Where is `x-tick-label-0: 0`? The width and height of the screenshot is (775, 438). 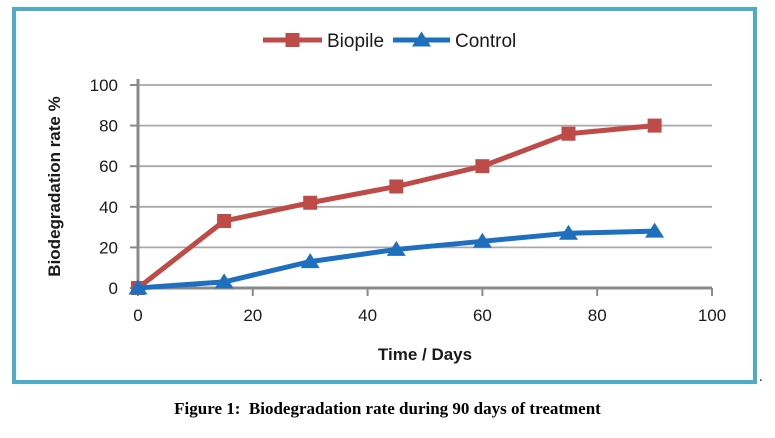 x-tick-label-0: 0 is located at coordinates (137, 315).